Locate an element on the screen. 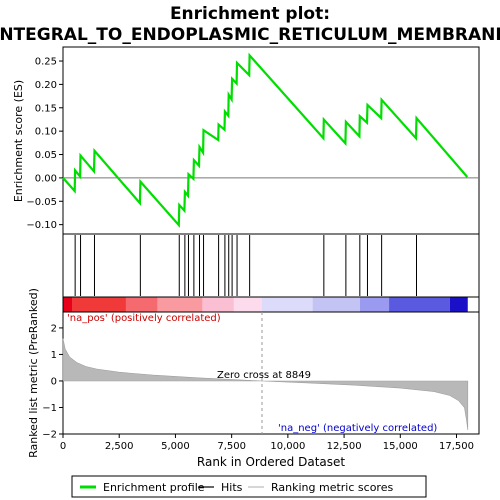 Image resolution: width=500 pixels, height=500 pixels. es-y-tick-label: 0.00 is located at coordinates (46, 178).